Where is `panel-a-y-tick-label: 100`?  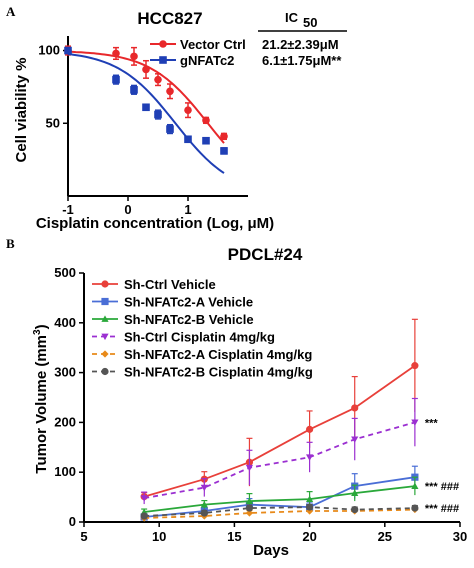
panel-a-y-tick-label: 100 is located at coordinates (49, 50).